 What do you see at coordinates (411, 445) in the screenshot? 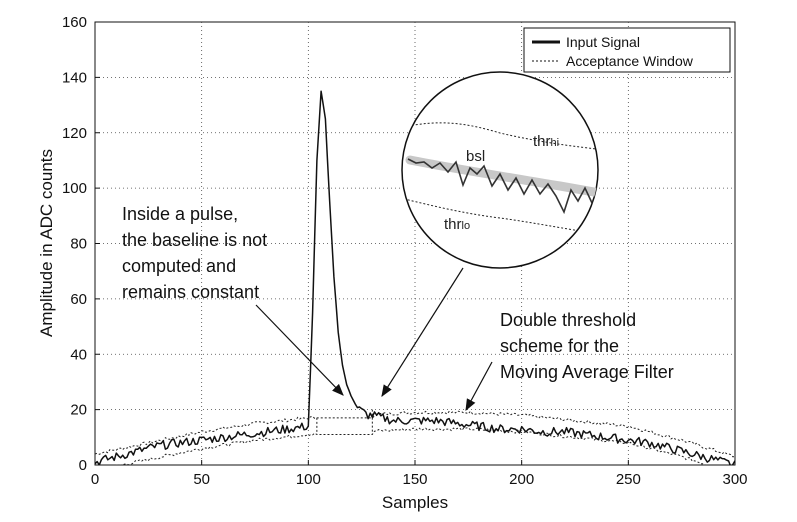
I see `acceptance-window-lower` at bounding box center [411, 445].